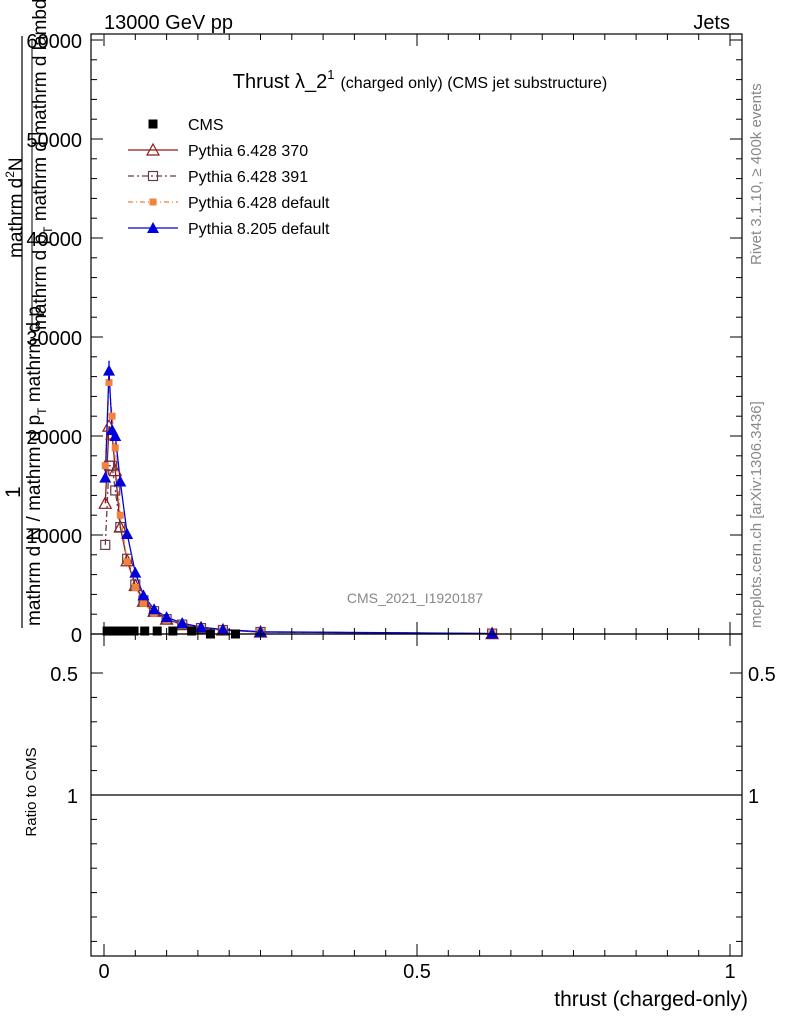  I want to click on y-label-numerator: mathrm d2N, so click(15, 207).